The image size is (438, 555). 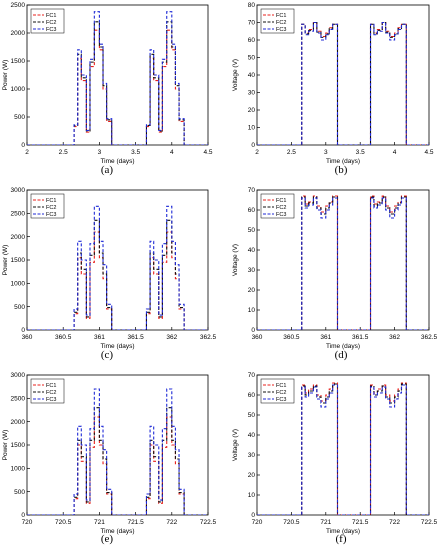 I want to click on x-tick-label-b-2: 3, so click(x=326, y=152).